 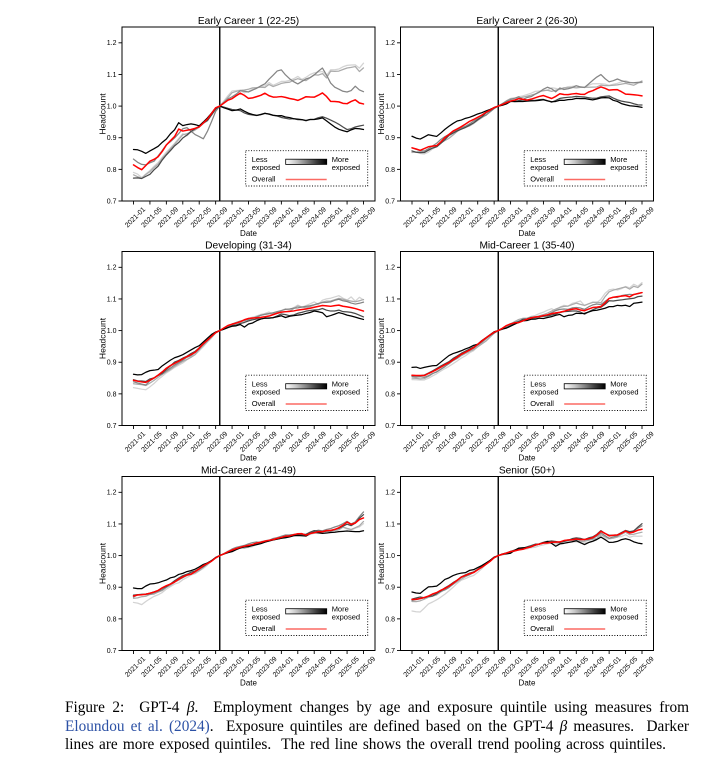 What do you see at coordinates (526, 245) in the screenshot?
I see `svg-text: Mid-Career 1 (35-40)` at bounding box center [526, 245].